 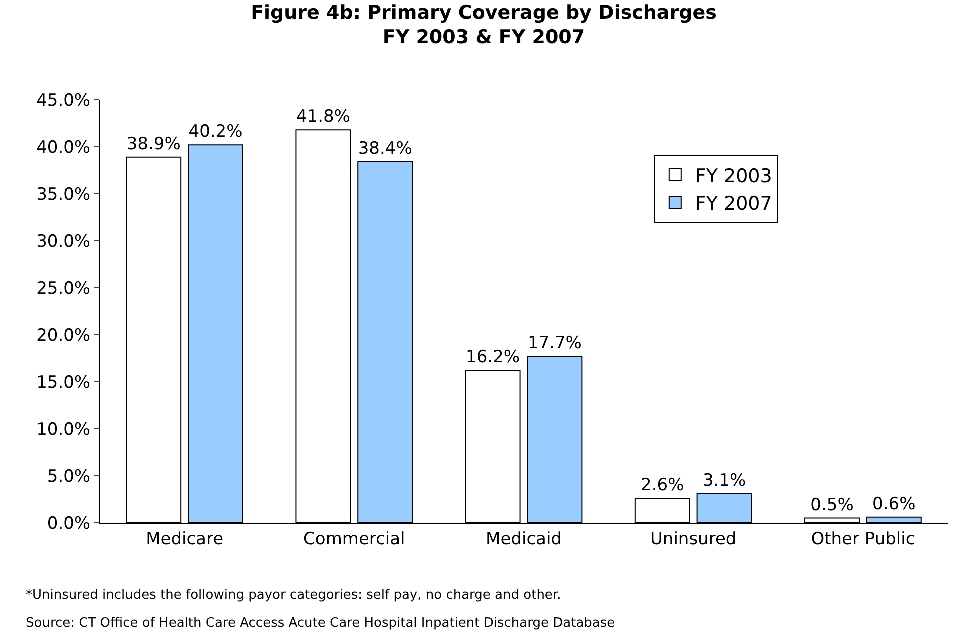 What do you see at coordinates (69, 524) in the screenshot?
I see `y-tick-label: 0.0%` at bounding box center [69, 524].